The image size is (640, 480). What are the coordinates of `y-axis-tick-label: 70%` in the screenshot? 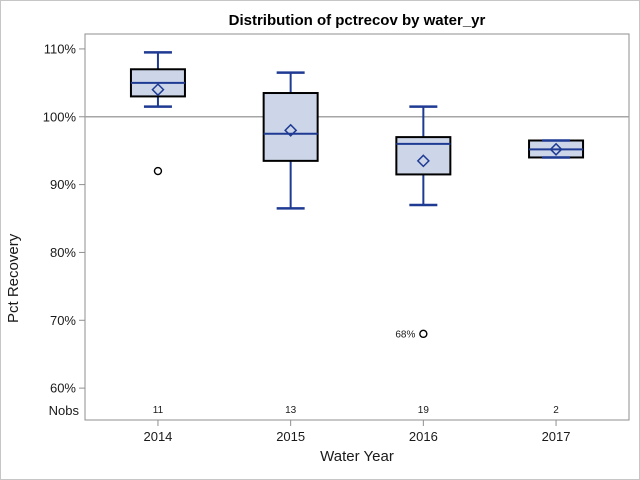 It's located at (63, 320).